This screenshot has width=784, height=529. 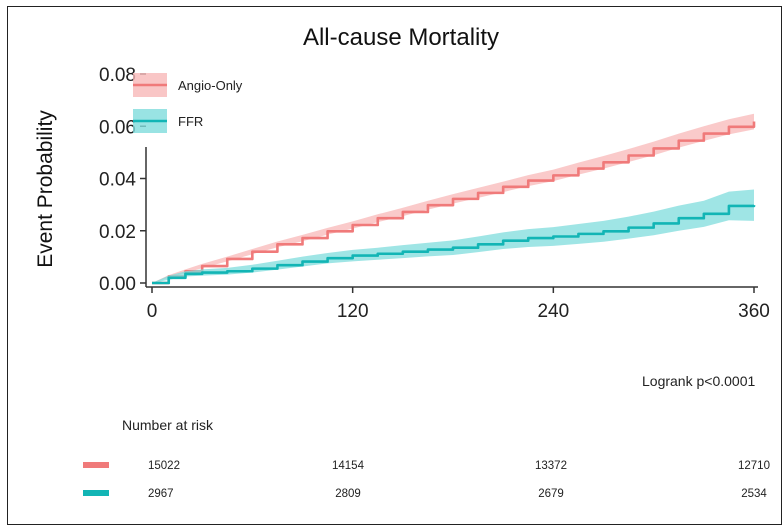 I want to click on x-tick-label: 360, so click(x=754, y=311).